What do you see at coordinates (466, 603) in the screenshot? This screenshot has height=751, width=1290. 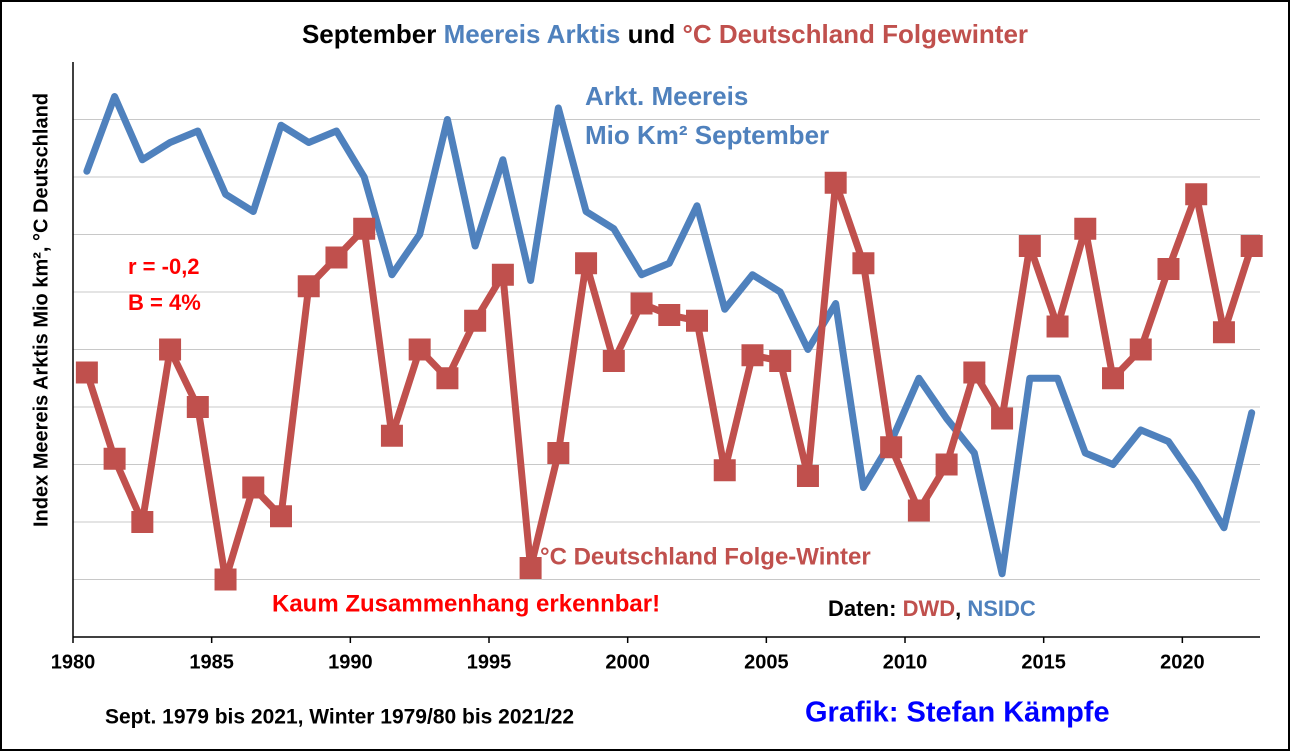 I see `annotation: Kaum Zusammenhang erkennbar!` at bounding box center [466, 603].